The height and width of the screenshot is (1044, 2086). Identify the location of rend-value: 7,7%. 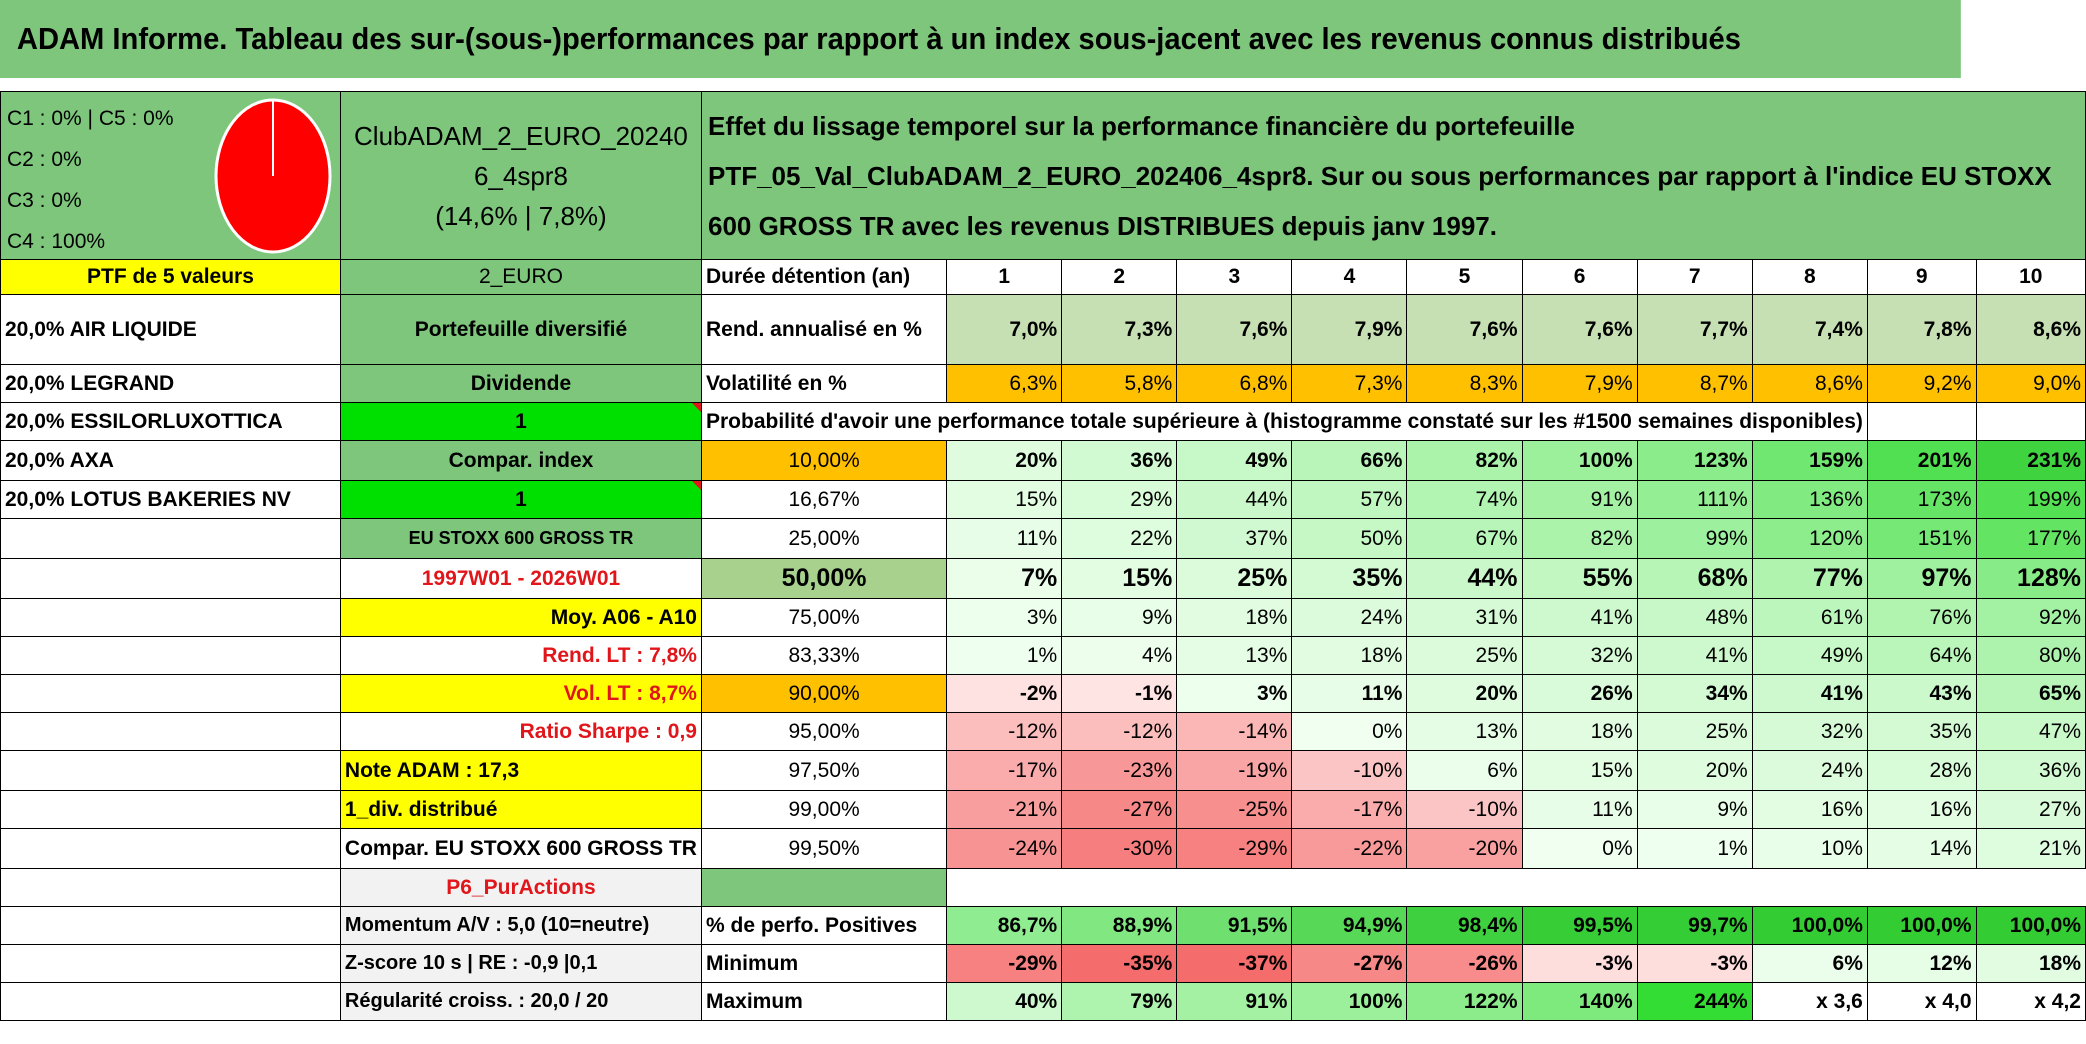
(1694, 329).